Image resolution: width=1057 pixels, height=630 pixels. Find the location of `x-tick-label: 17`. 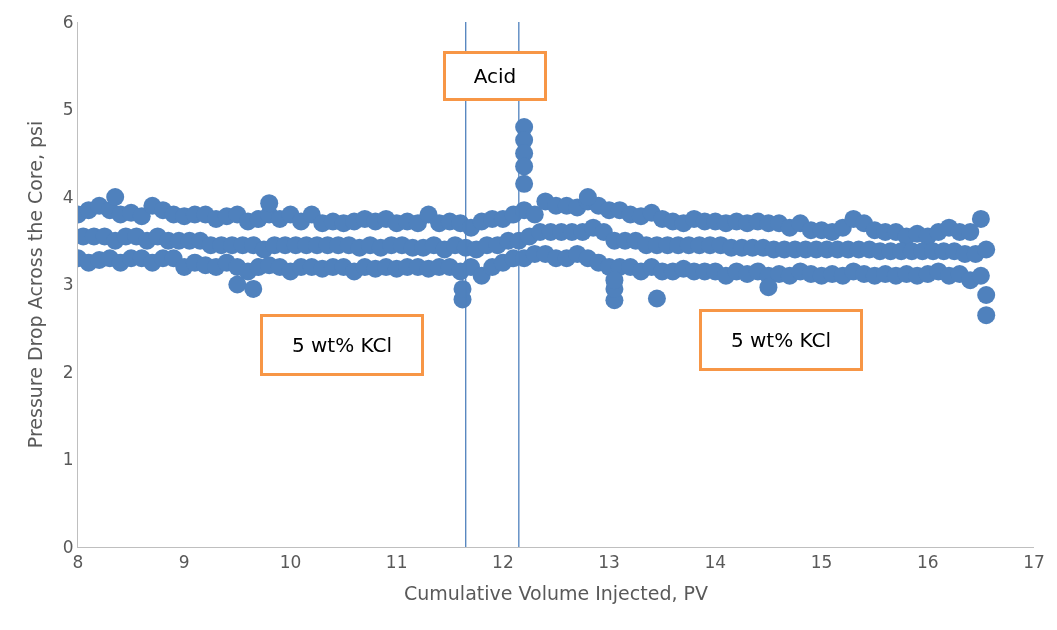

x-tick-label: 17 is located at coordinates (1034, 562).